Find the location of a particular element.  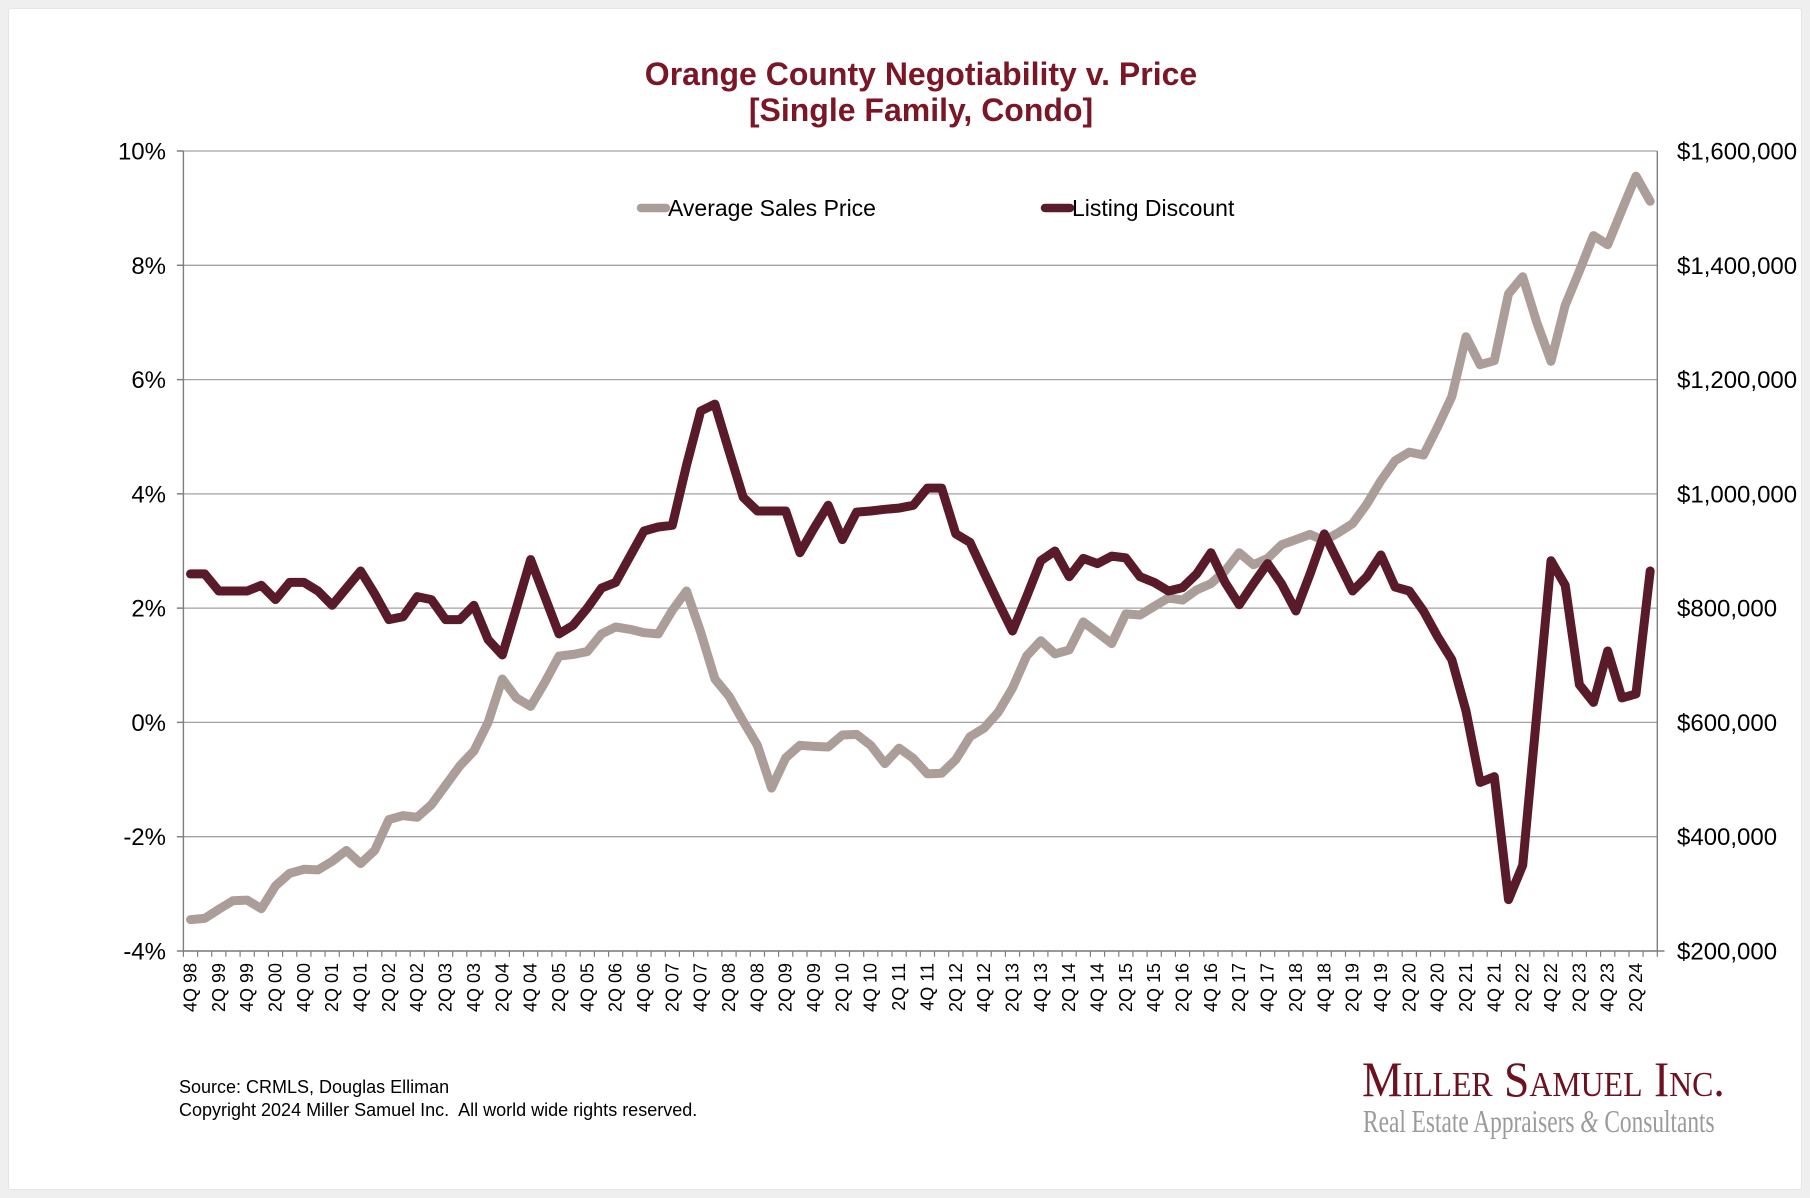

svg-text: -4% is located at coordinates (144, 952).